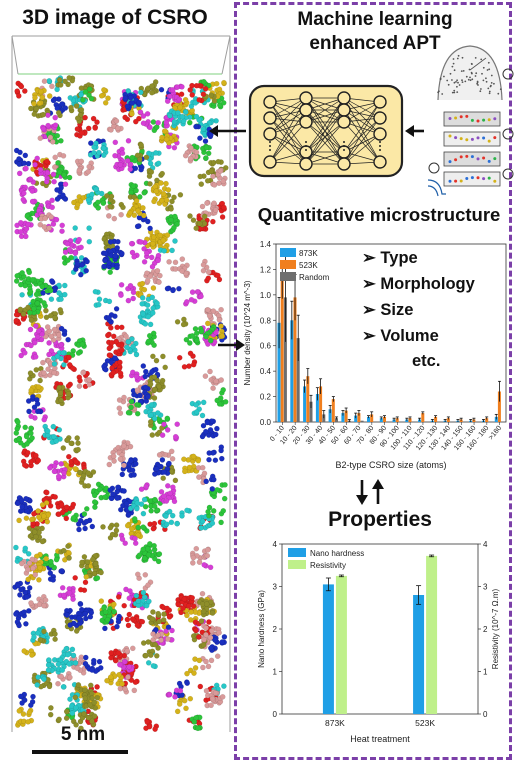  What do you see at coordinates (390, 258) in the screenshot?
I see `bullet-item: ➢ Type` at bounding box center [390, 258].